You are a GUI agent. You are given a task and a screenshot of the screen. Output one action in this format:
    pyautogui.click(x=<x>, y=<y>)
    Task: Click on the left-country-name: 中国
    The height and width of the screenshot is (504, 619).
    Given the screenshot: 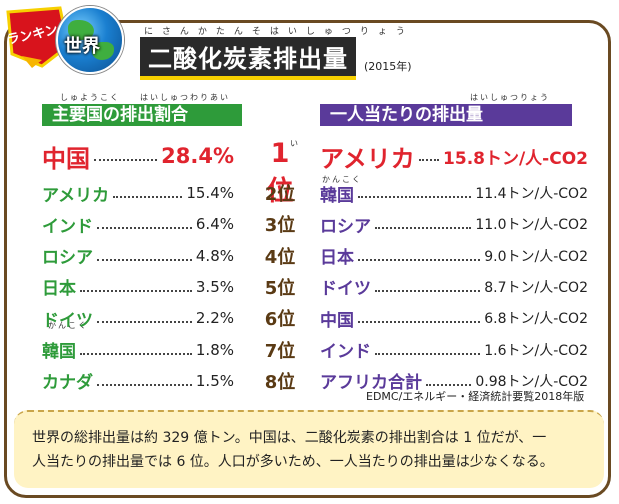 What is the action you would take?
    pyautogui.click(x=66, y=158)
    